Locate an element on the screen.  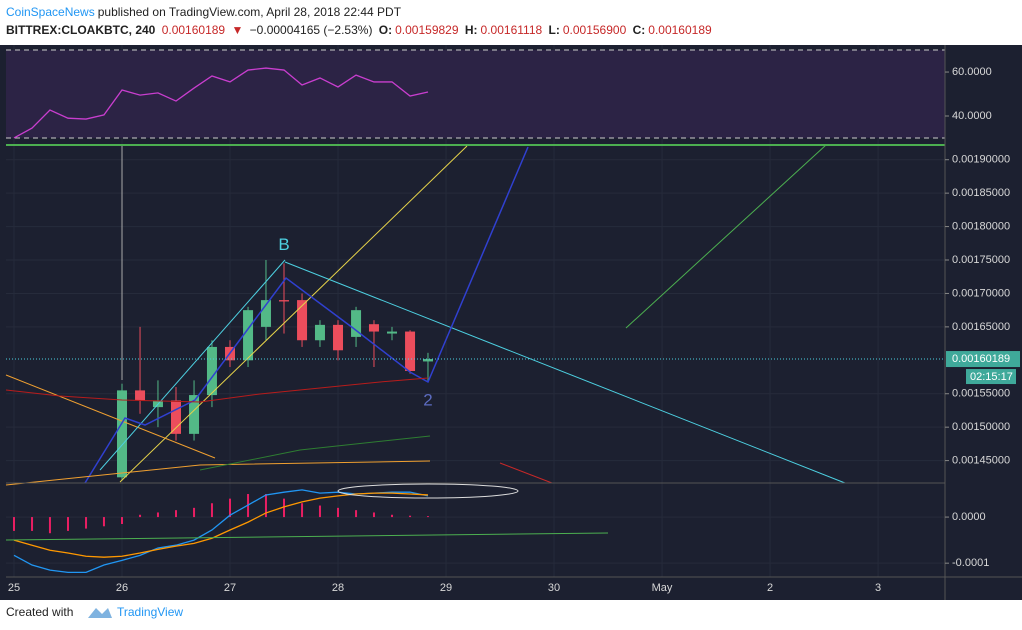
y-tick-label: 0.00180000 is located at coordinates (981, 226).